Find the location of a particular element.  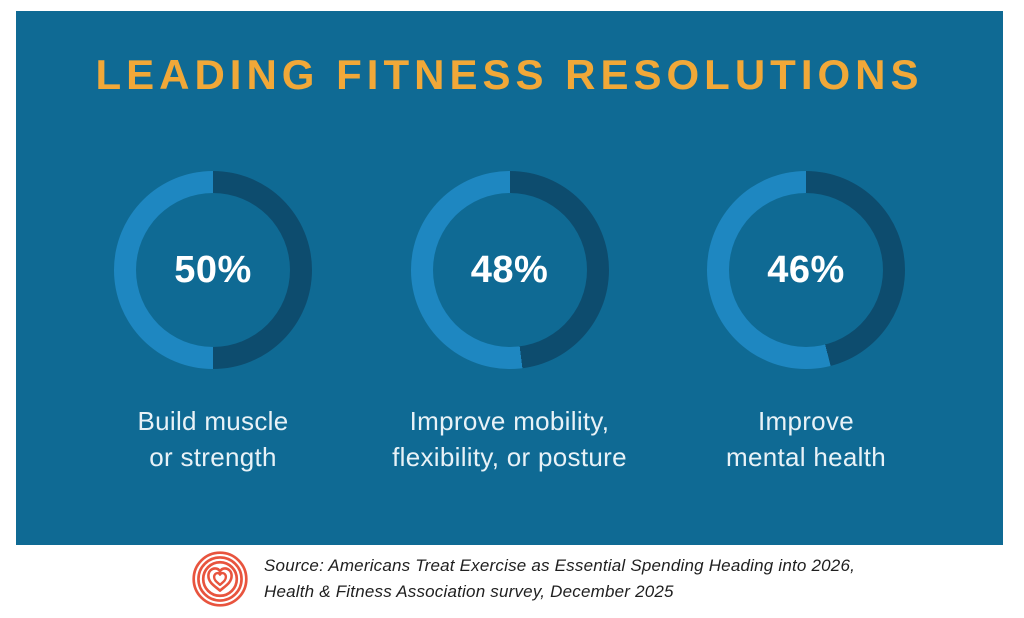

donut-ring: 48% is located at coordinates (509, 270).